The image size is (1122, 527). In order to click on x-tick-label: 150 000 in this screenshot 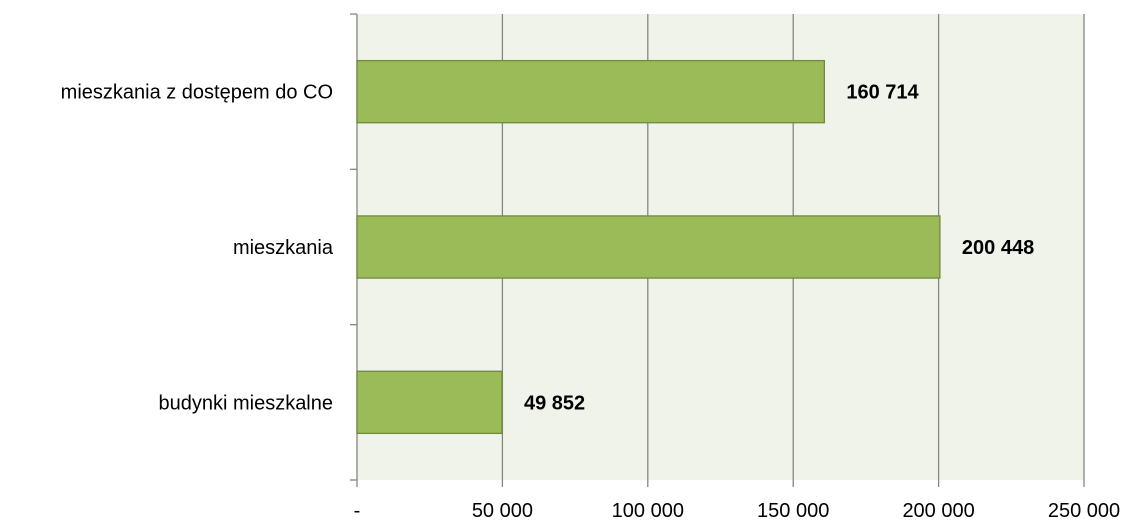, I will do `click(793, 511)`.